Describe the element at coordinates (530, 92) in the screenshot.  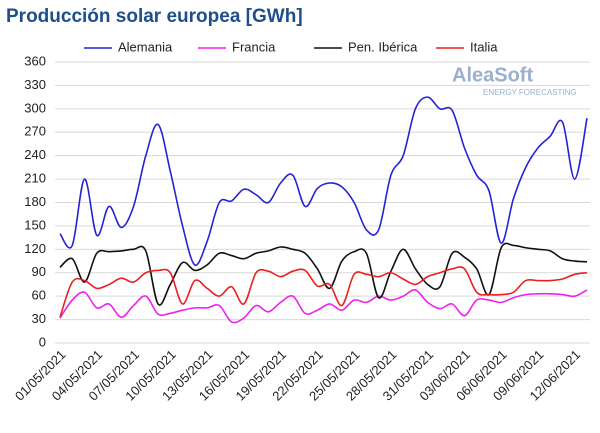
I see `watermark-tagline: ENERGY FORECASTING` at that location.